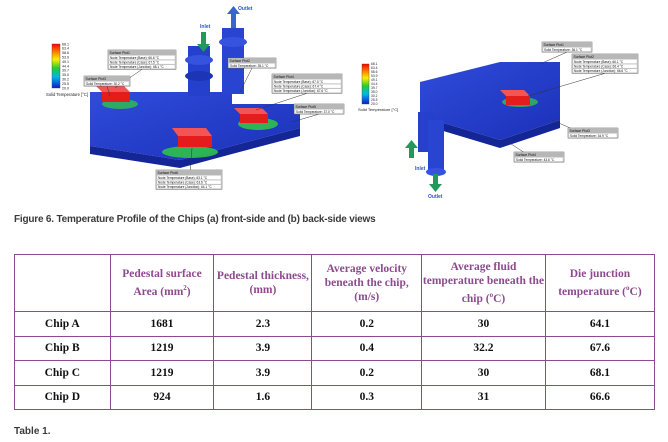 Image resolution: width=668 pixels, height=442 pixels. What do you see at coordinates (490, 101) in the screenshot?
I see `panel-b-cold-plate` at bounding box center [490, 101].